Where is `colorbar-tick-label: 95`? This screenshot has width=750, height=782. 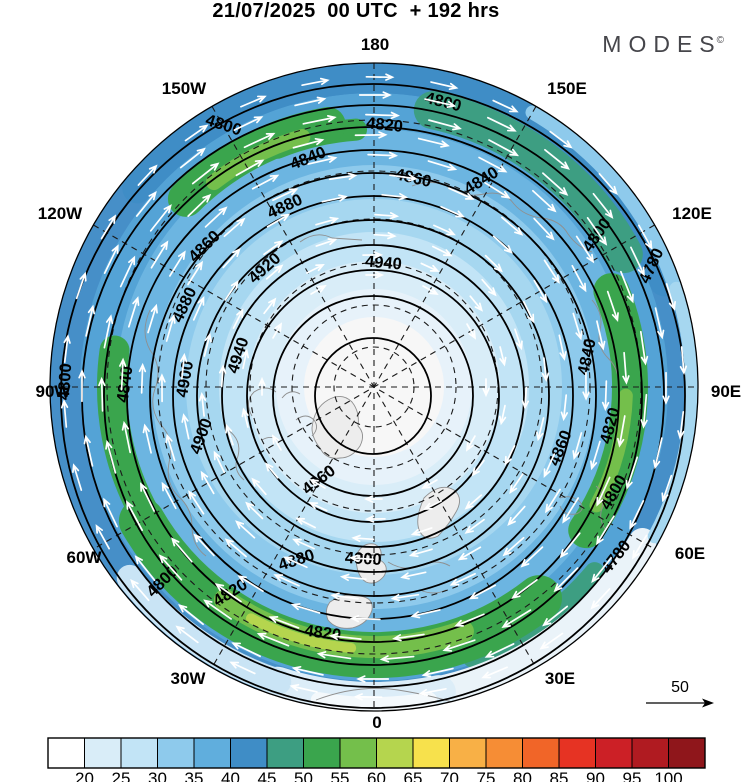 colorbar-tick-label: 95 is located at coordinates (632, 775).